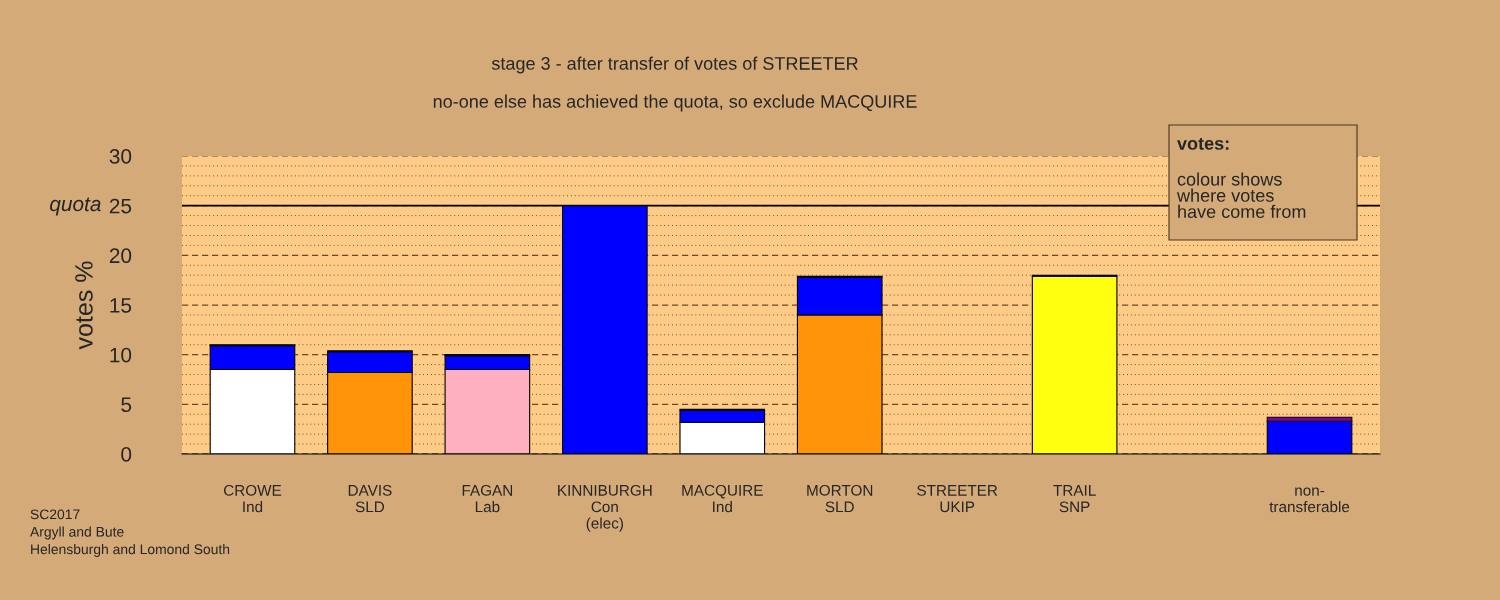  What do you see at coordinates (1309, 500) in the screenshot?
I see `x-tick-label: non- transferable` at bounding box center [1309, 500].